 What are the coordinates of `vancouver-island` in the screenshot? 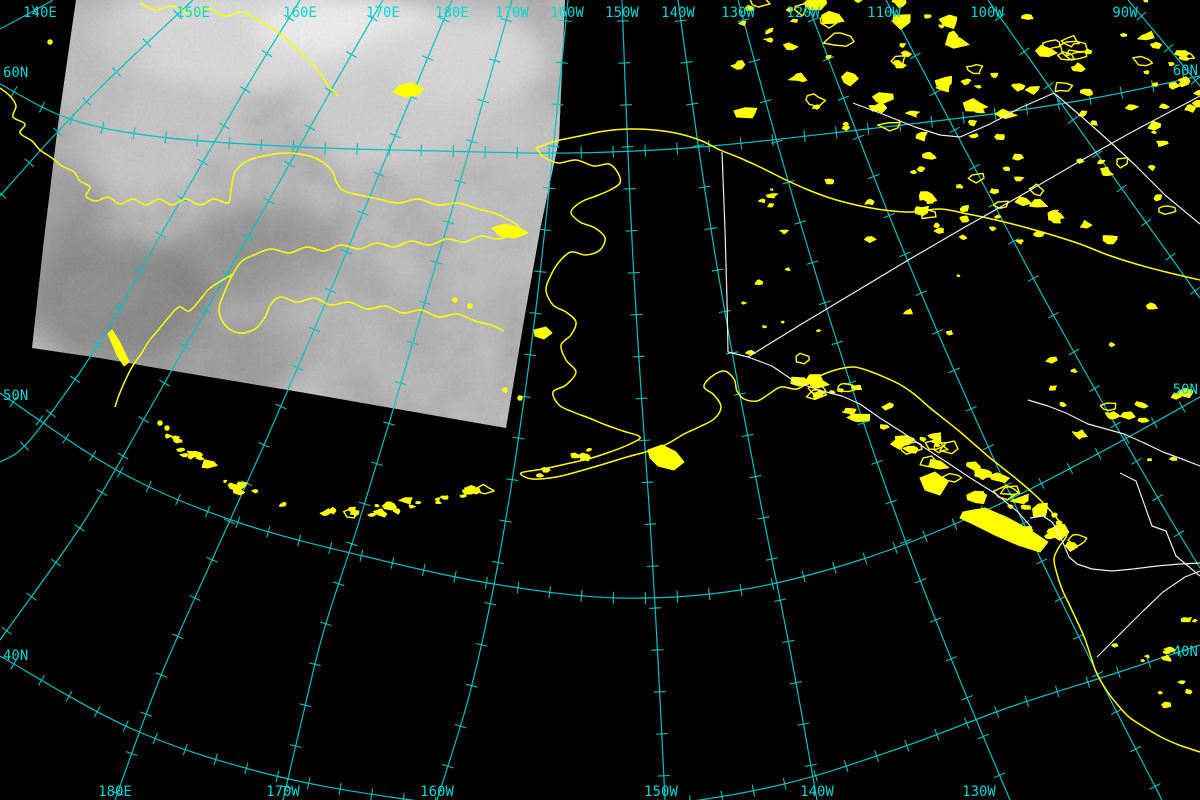 It's located at (1004, 530).